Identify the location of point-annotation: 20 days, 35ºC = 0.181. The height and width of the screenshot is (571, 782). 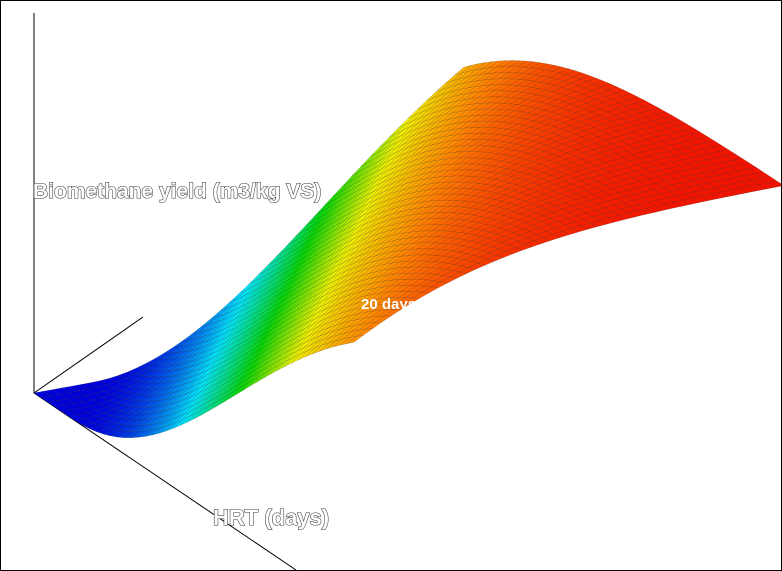
(436, 304).